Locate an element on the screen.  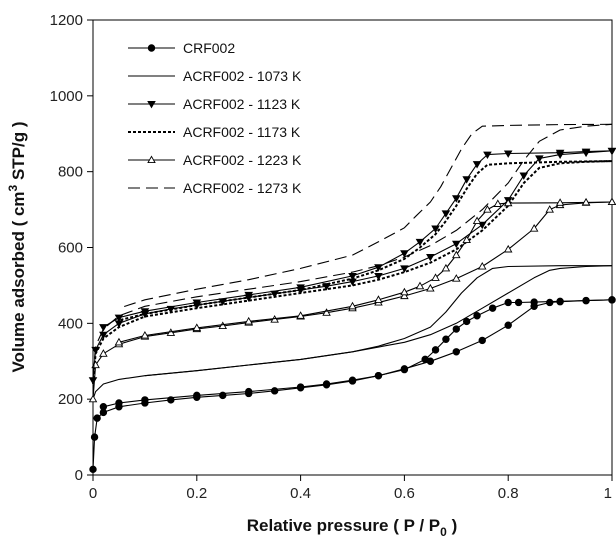
y-tick-label: 200 is located at coordinates (70, 399).